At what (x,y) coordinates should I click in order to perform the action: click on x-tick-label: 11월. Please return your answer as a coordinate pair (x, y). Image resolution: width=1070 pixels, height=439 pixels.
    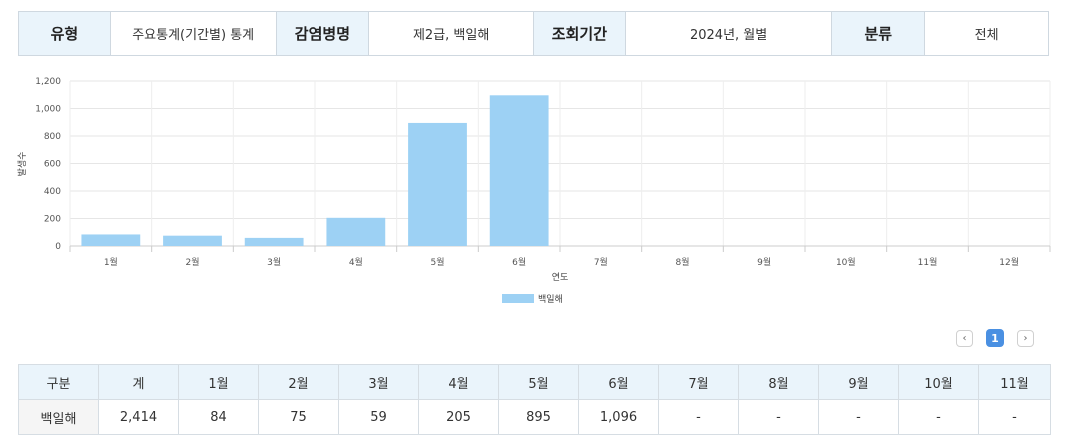
    Looking at the image, I should click on (928, 262).